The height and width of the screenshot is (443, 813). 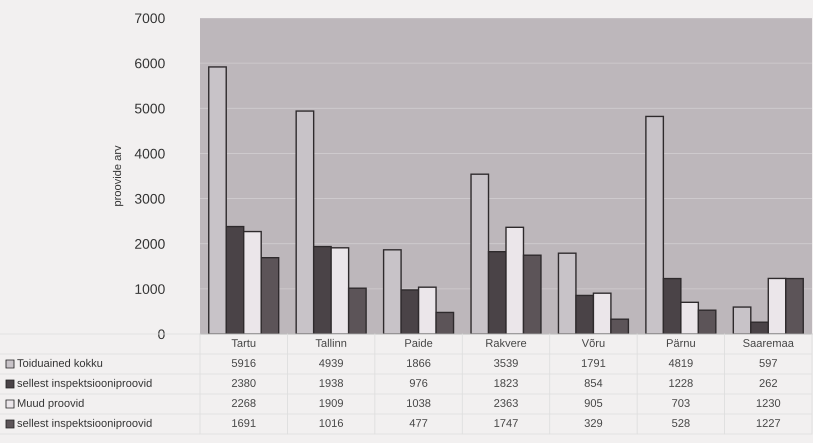 What do you see at coordinates (681, 423) in the screenshot?
I see `data-label: 528` at bounding box center [681, 423].